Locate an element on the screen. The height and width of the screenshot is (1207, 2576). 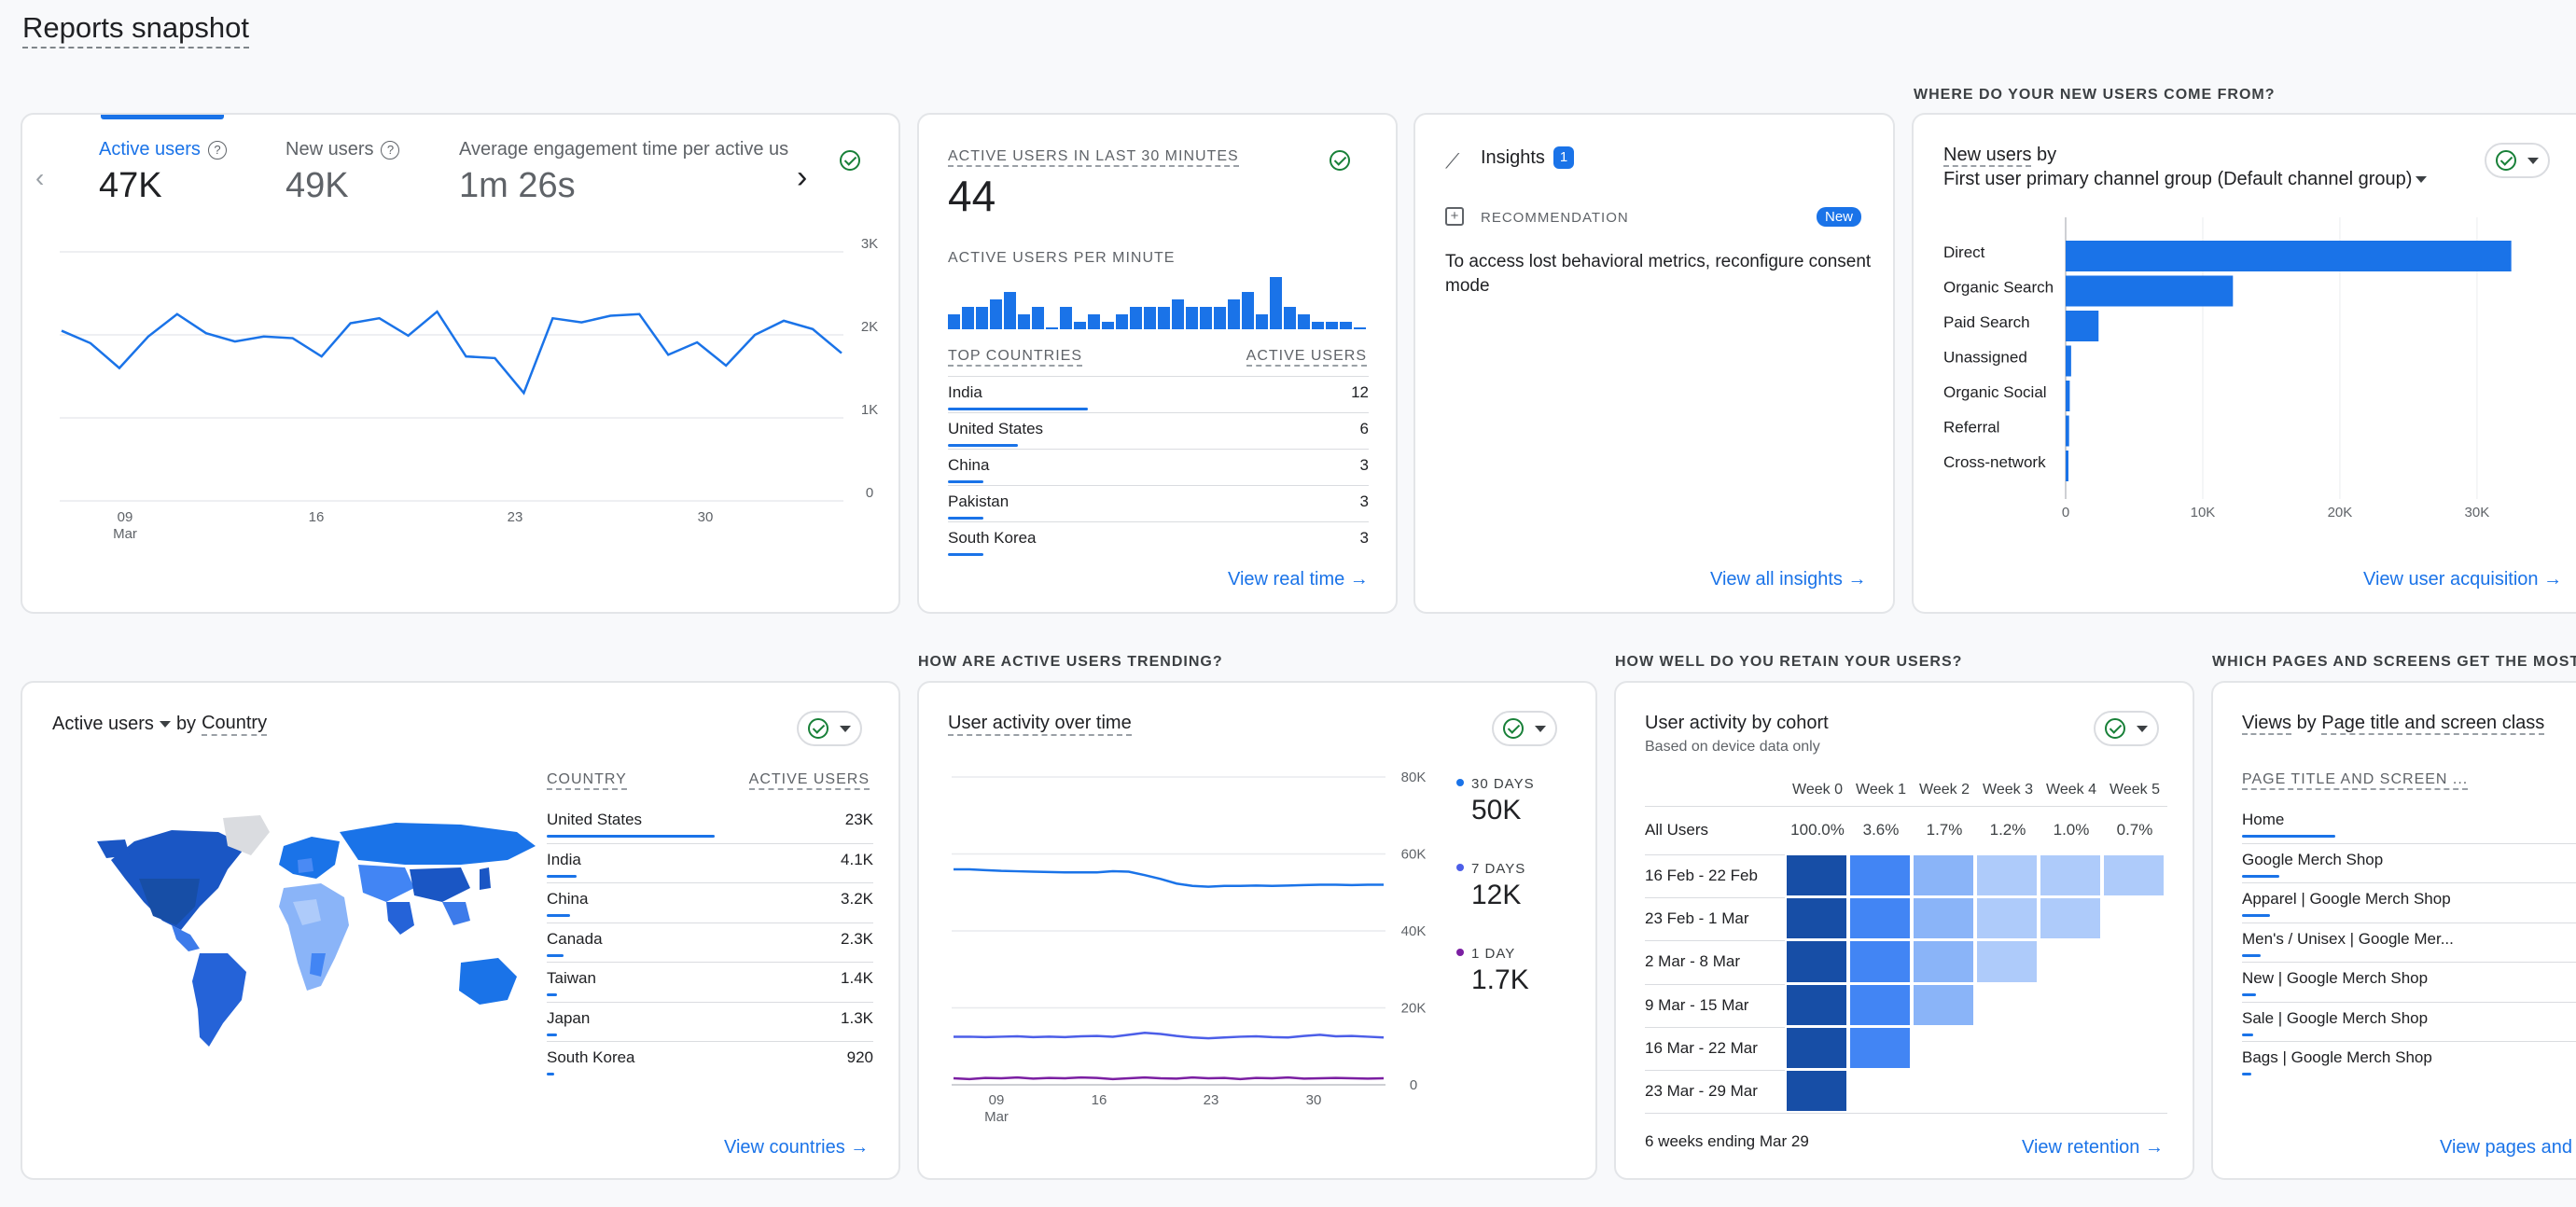
all-users-value: 1.2% is located at coordinates (2007, 830).